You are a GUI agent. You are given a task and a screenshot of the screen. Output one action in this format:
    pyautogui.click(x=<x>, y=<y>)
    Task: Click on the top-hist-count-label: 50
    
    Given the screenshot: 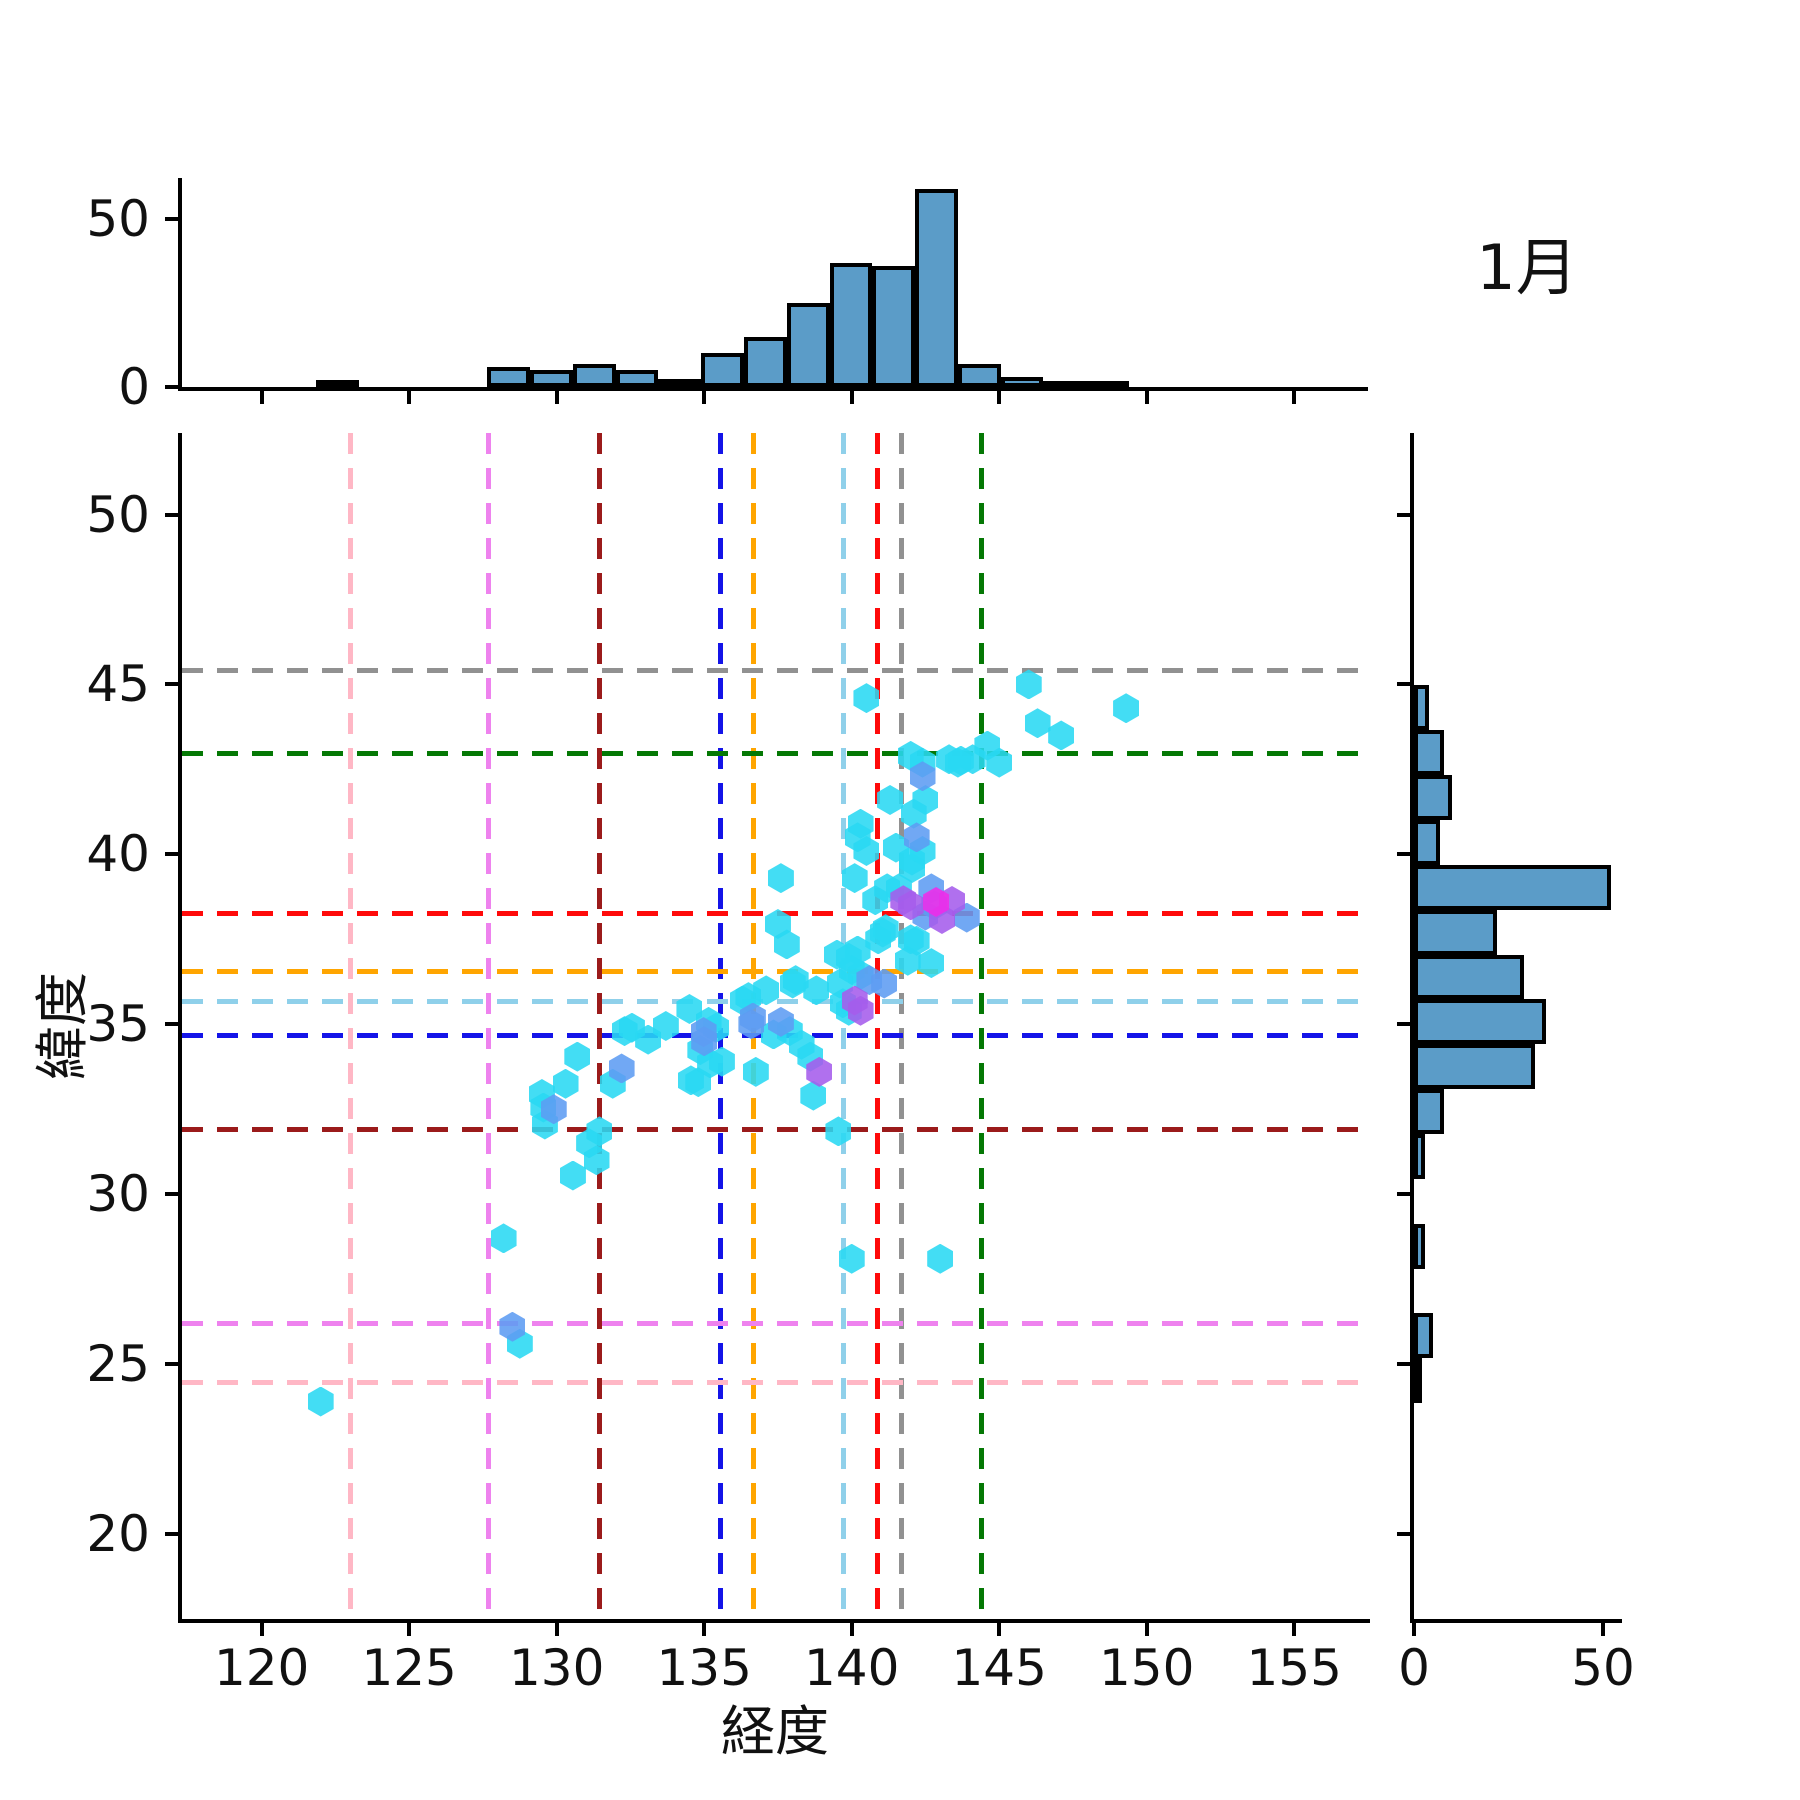 What is the action you would take?
    pyautogui.click(x=118, y=219)
    